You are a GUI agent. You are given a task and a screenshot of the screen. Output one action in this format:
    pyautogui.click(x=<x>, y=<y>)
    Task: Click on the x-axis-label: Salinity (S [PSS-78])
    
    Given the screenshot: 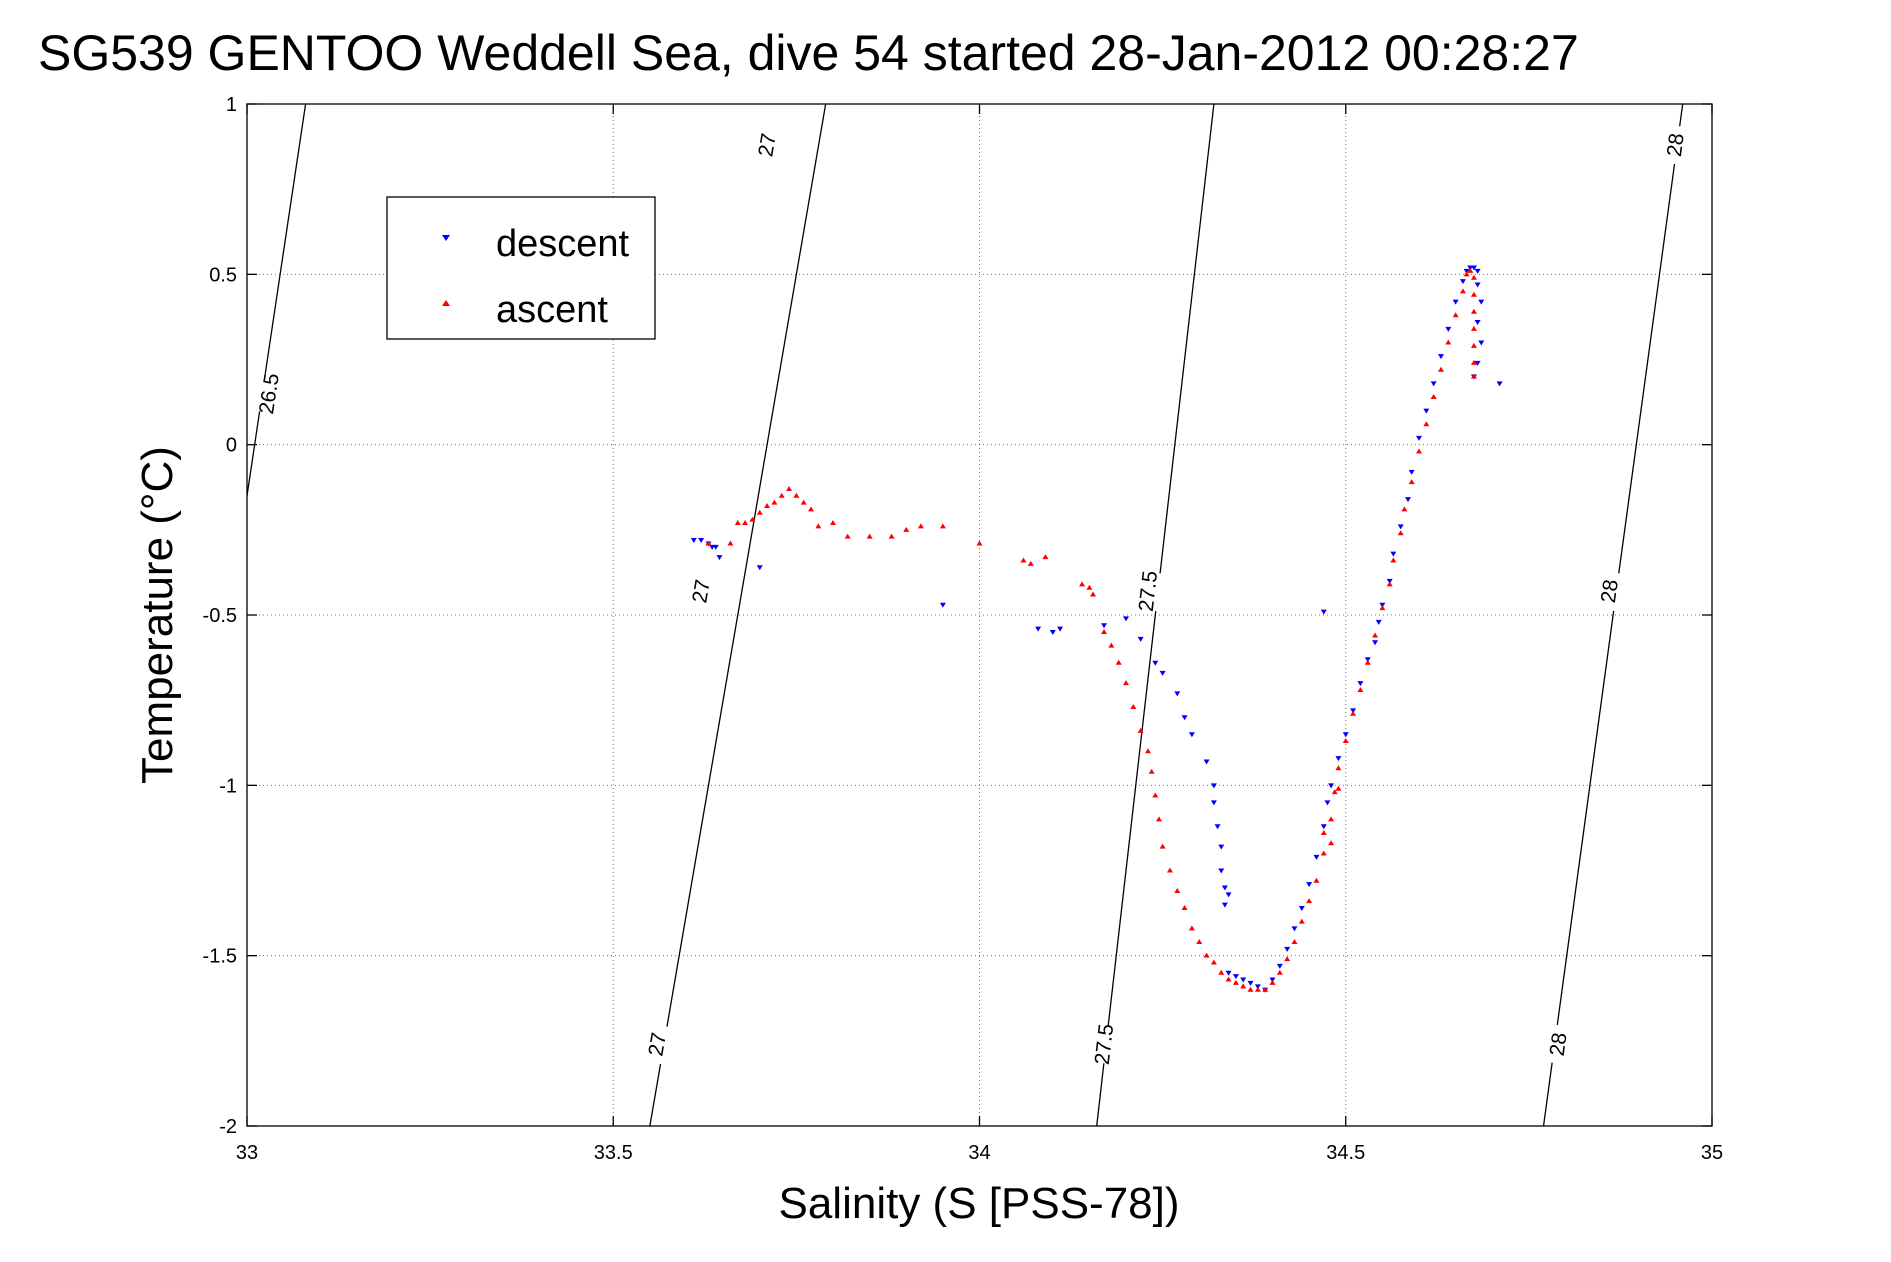 What is the action you would take?
    pyautogui.click(x=978, y=1203)
    